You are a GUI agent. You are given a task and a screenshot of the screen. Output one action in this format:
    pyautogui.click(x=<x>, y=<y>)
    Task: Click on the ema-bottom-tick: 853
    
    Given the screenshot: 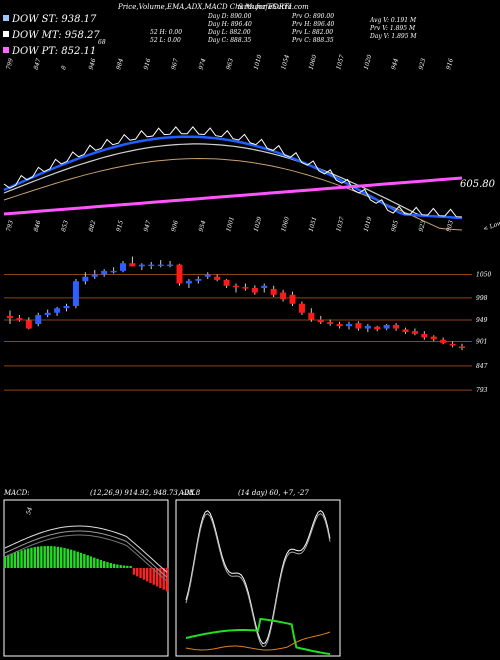 What is the action you would take?
    pyautogui.click(x=65, y=225)
    